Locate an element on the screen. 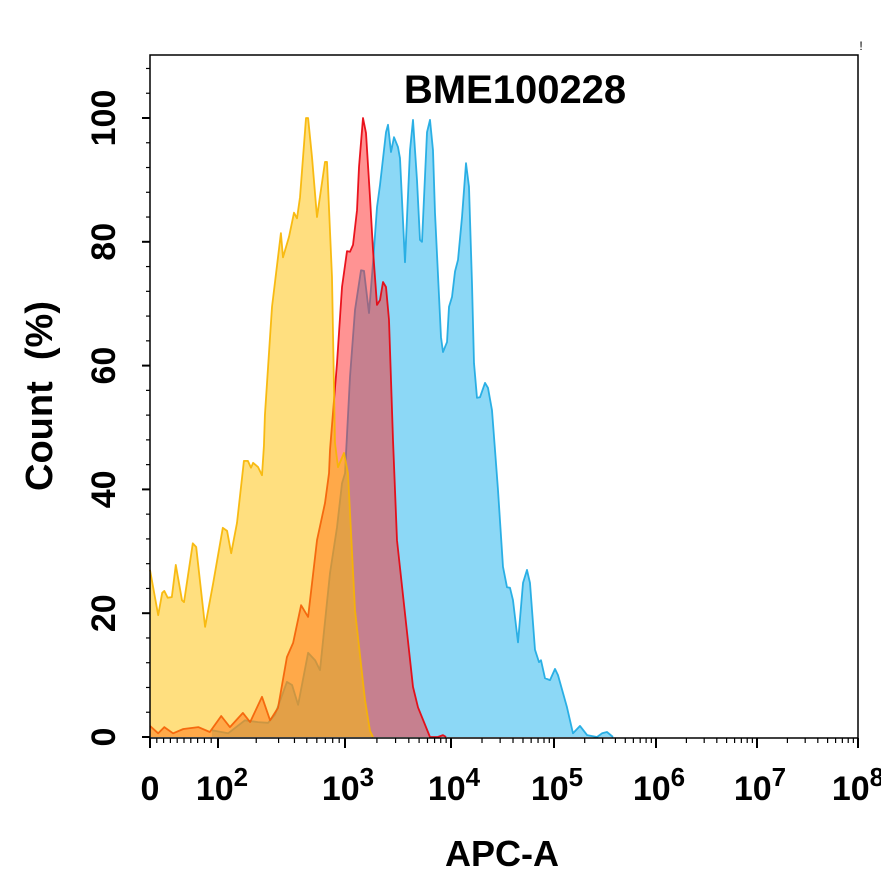  y-tick-label: 40 is located at coordinates (104, 489).